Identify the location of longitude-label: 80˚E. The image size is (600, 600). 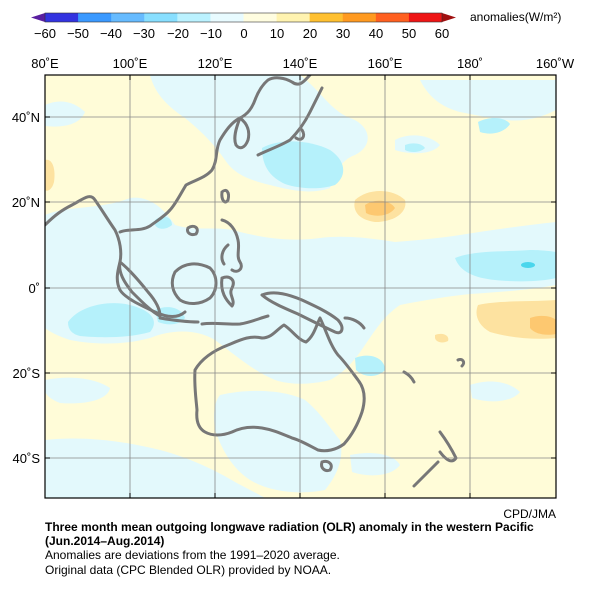
(45, 63).